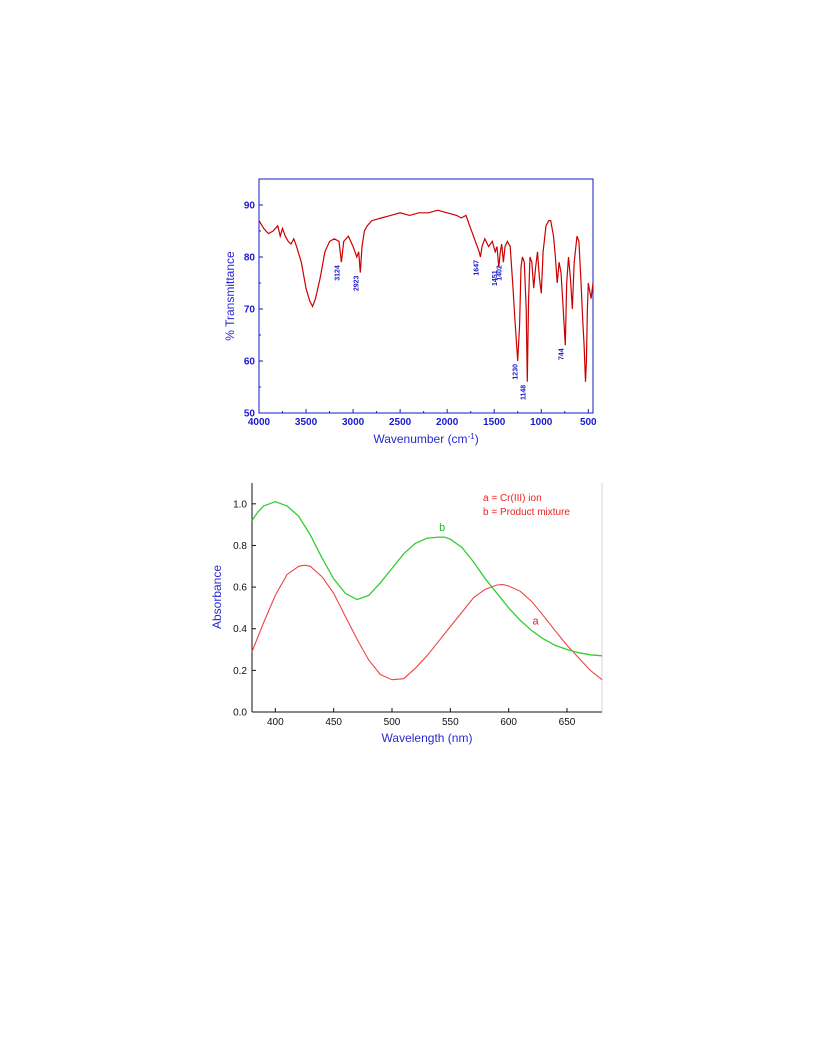 This screenshot has height=1056, width=816. What do you see at coordinates (512, 498) in the screenshot?
I see `legend-entry-a: a = Cr(III) ion` at bounding box center [512, 498].